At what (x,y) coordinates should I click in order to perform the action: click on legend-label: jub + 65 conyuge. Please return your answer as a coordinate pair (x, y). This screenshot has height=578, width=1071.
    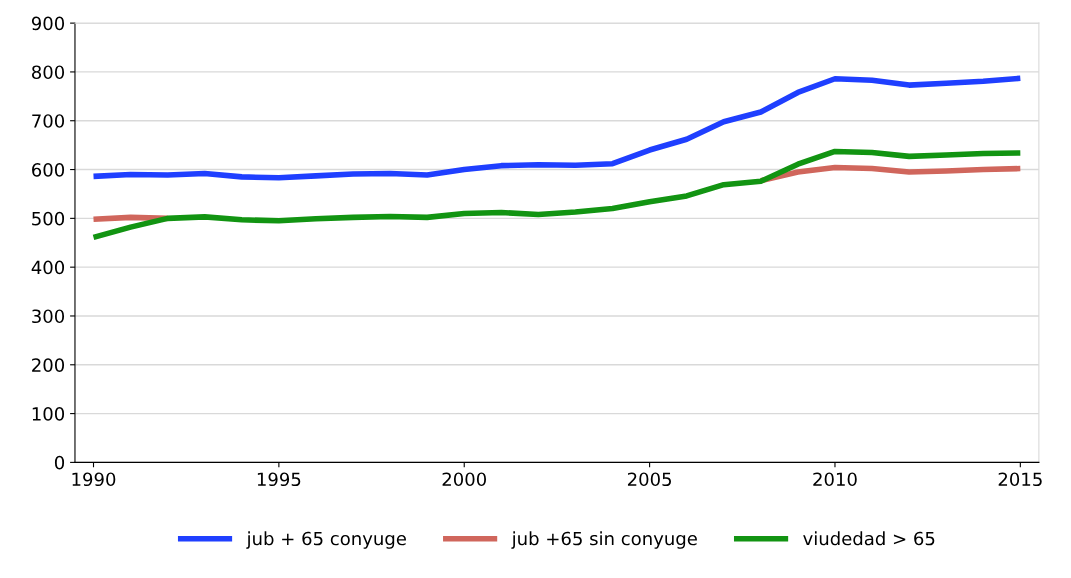
    Looking at the image, I should click on (326, 540).